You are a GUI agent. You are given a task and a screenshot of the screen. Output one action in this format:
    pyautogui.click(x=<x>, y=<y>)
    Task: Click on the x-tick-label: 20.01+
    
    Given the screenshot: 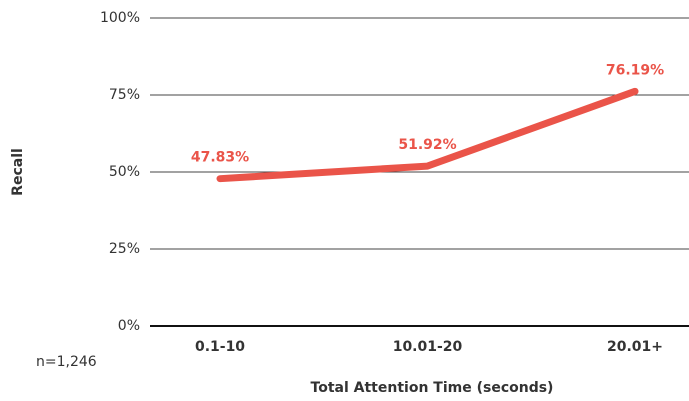 What is the action you would take?
    pyautogui.click(x=635, y=347)
    